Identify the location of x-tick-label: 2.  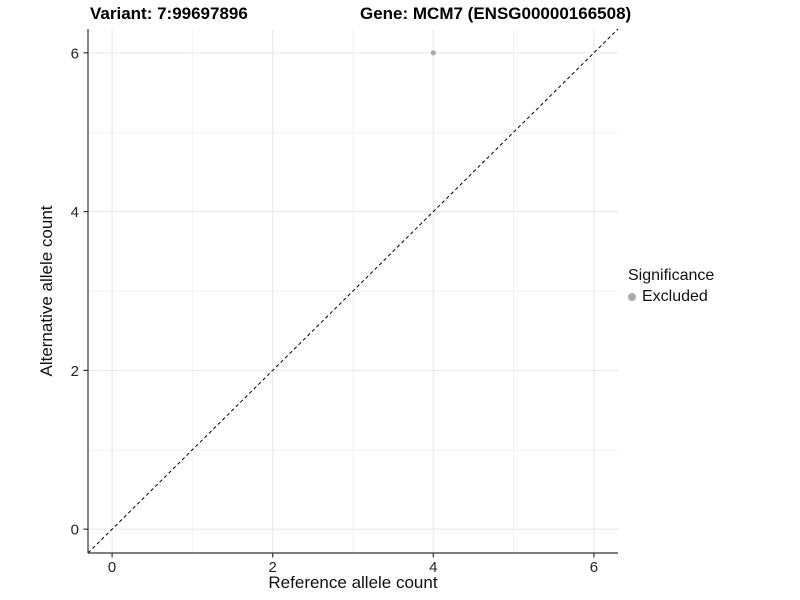
(273, 567).